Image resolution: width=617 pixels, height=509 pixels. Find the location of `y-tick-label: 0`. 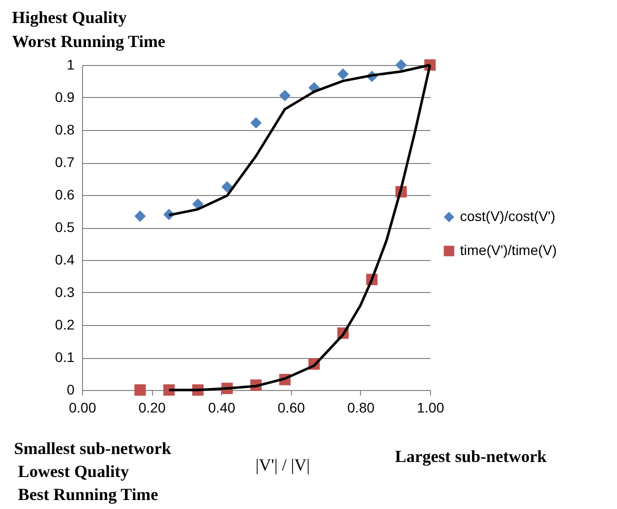

y-tick-label: 0 is located at coordinates (70, 390).